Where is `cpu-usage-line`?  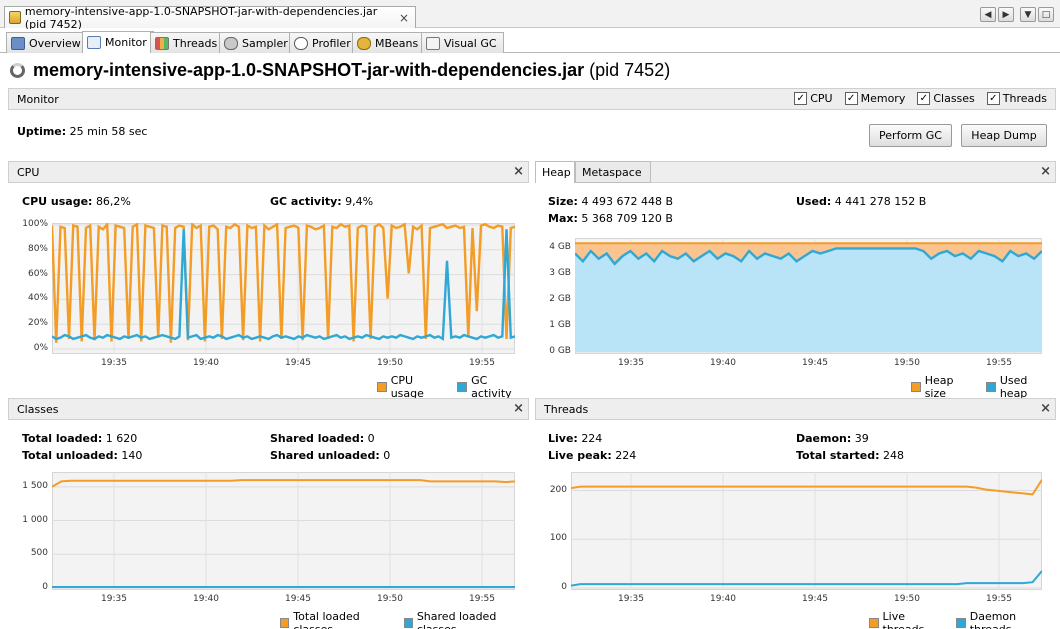
cpu-usage-line is located at coordinates (283, 283).